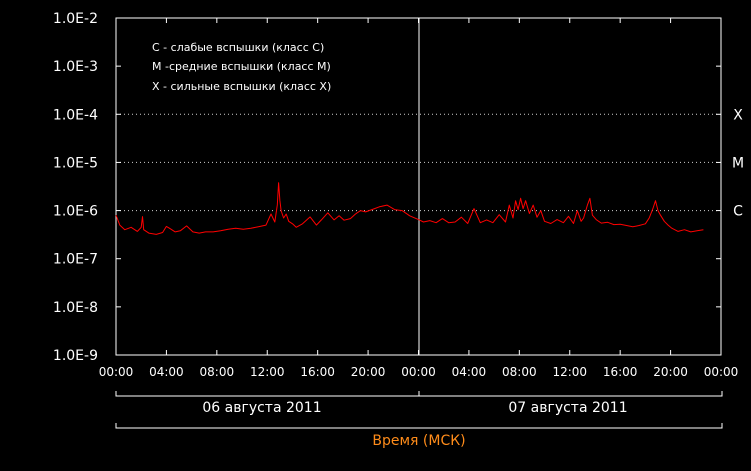  What do you see at coordinates (419, 410) in the screenshot?
I see `day-brackets` at bounding box center [419, 410].